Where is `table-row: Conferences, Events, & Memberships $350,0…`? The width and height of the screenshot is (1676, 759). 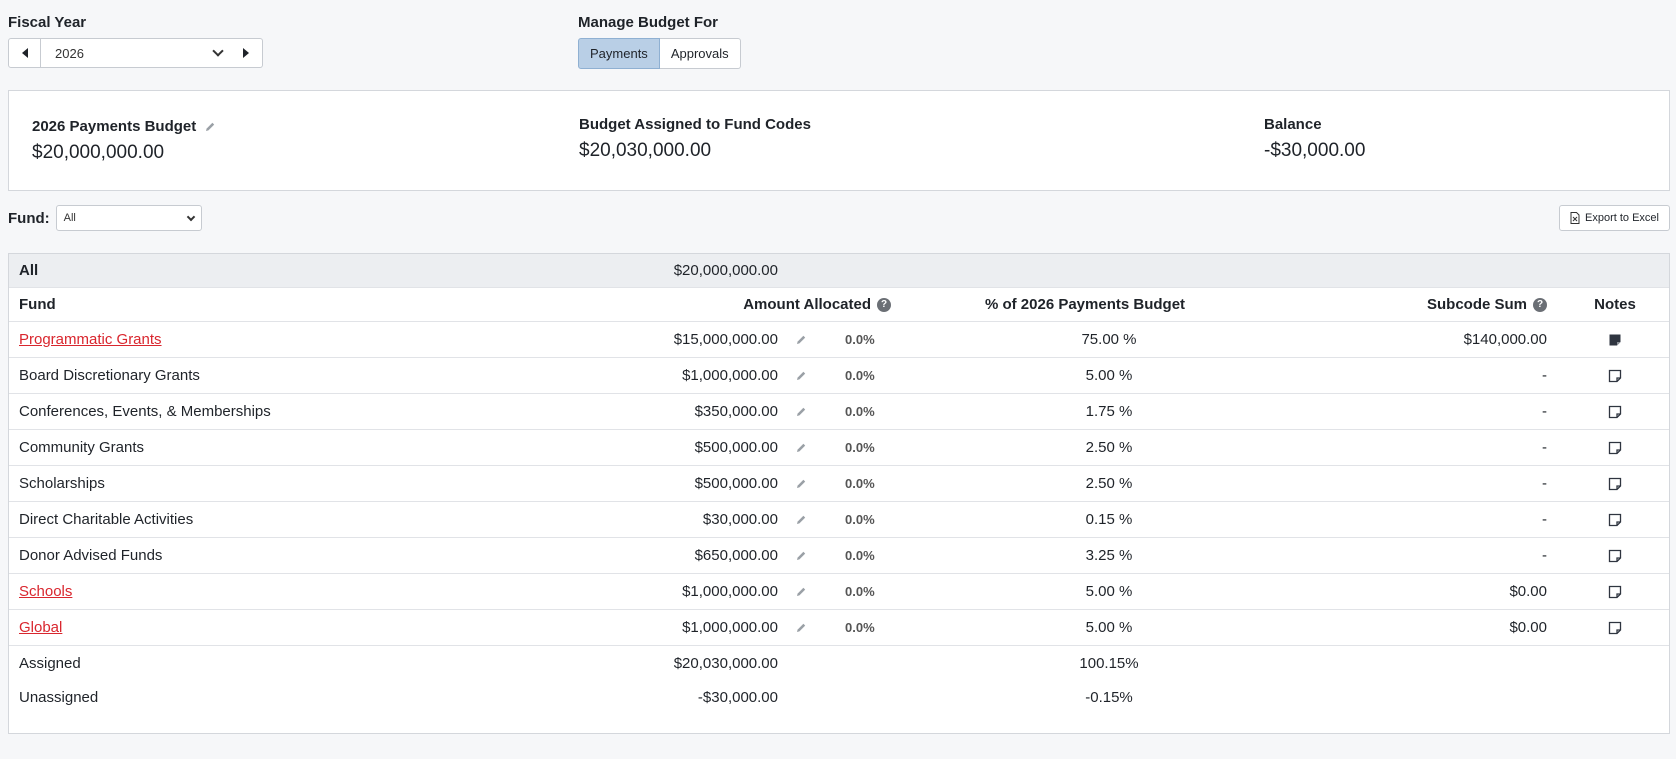
table-row: Conferences, Events, & Memberships $350,0… is located at coordinates (839, 412).